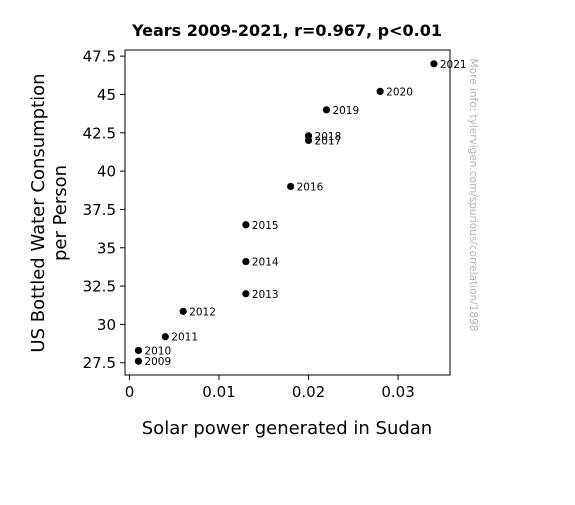  Describe the element at coordinates (99, 57) in the screenshot. I see `y-tick-label: 47.5` at that location.